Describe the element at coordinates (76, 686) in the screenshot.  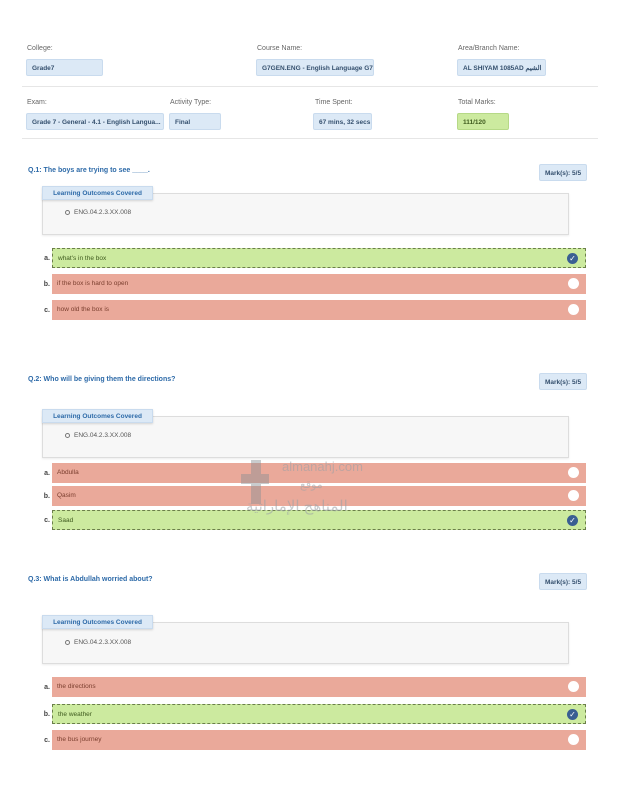
I see `q3-option-a-text: the directions` at that location.